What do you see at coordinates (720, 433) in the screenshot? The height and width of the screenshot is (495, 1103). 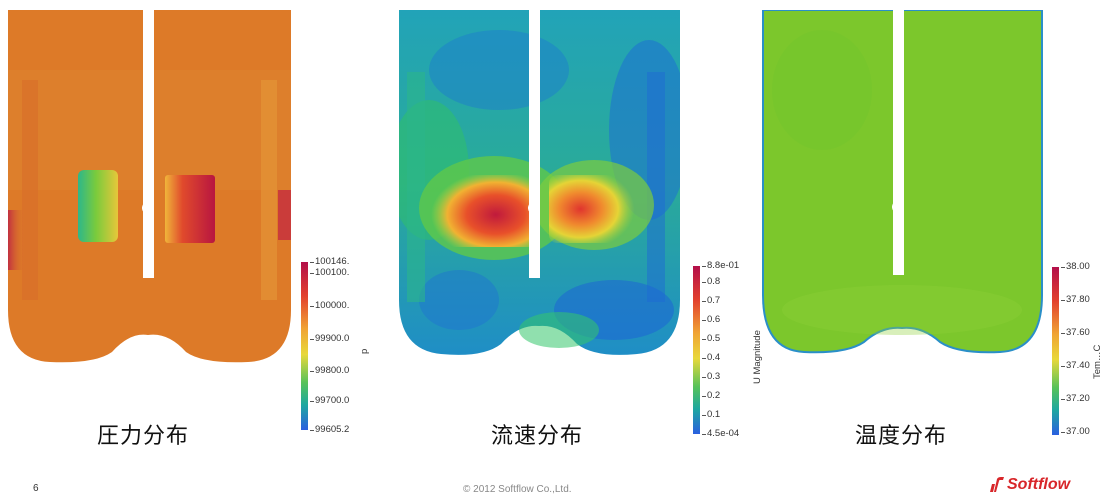 I see `velocity-tick: 4.5e-04` at bounding box center [720, 433].